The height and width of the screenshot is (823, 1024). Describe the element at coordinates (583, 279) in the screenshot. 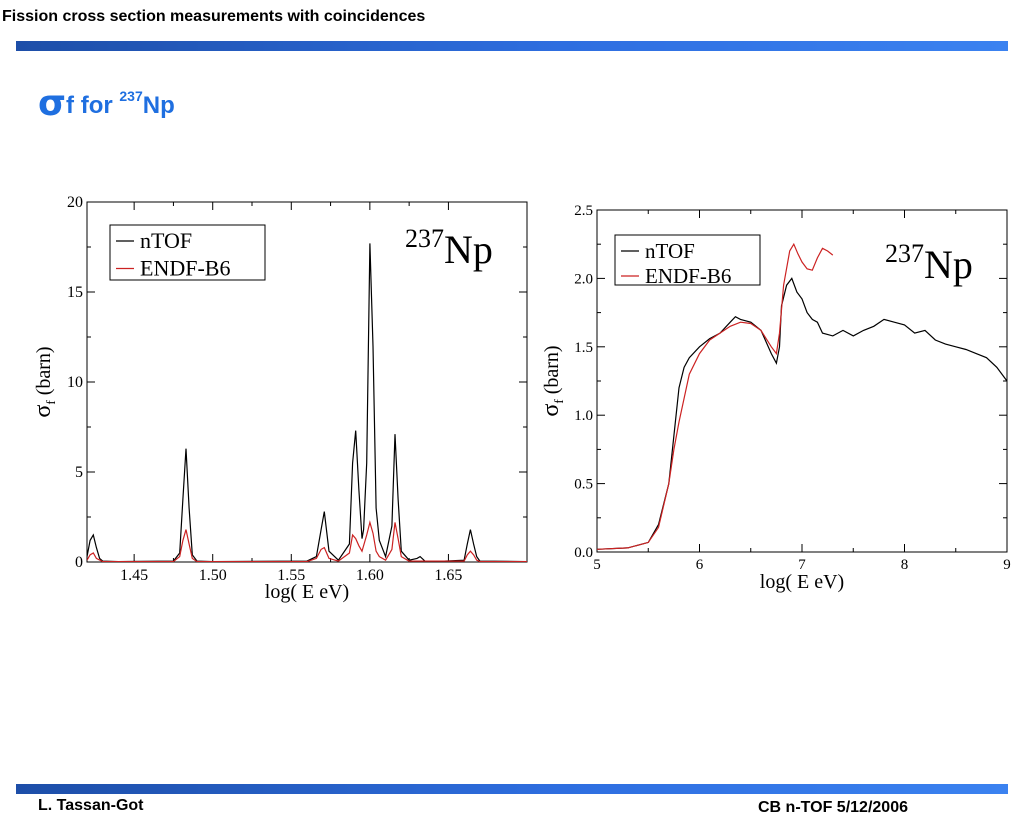

I see `y-tick-label: 2.0` at that location.